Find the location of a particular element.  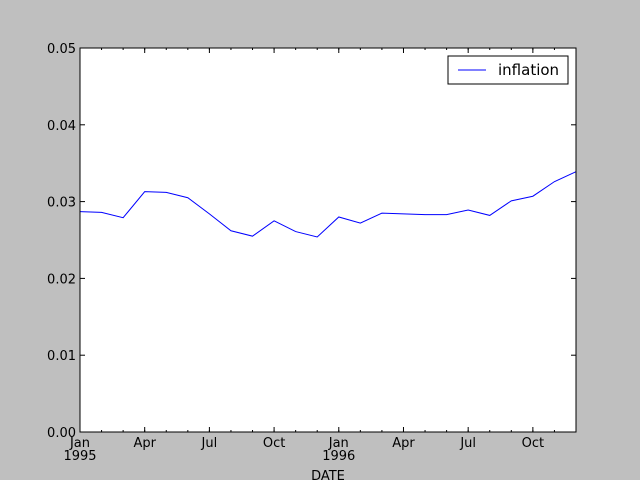

y-tick-label: 0.05 is located at coordinates (61, 49).